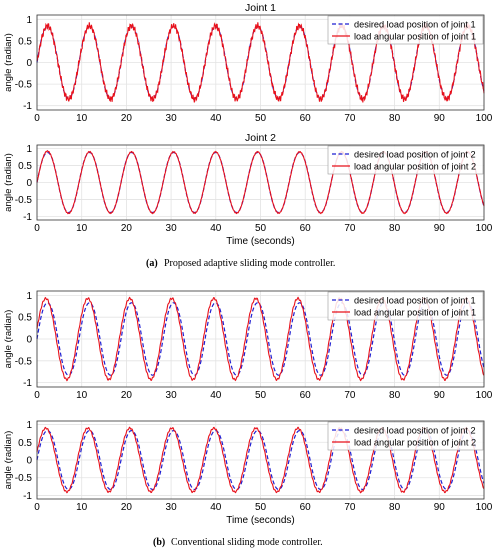 The width and height of the screenshot is (495, 550). What do you see at coordinates (247, 542) in the screenshot?
I see `caption-b-text: Conventional sliding mode controller.` at bounding box center [247, 542].